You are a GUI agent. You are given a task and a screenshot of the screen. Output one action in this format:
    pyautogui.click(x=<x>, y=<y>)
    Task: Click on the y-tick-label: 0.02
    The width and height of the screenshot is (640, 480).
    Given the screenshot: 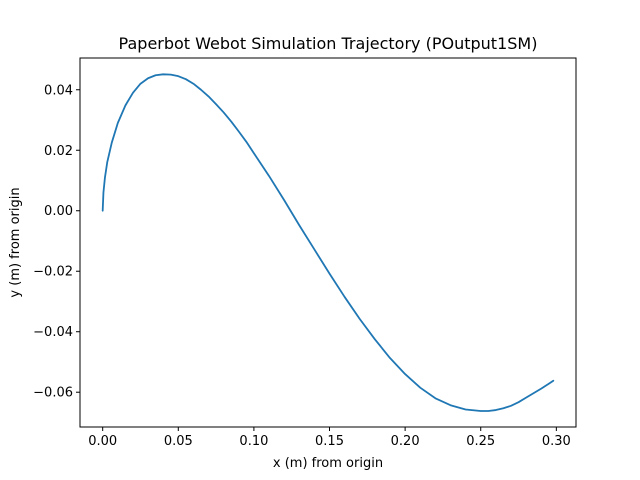 What is the action you would take?
    pyautogui.click(x=58, y=151)
    